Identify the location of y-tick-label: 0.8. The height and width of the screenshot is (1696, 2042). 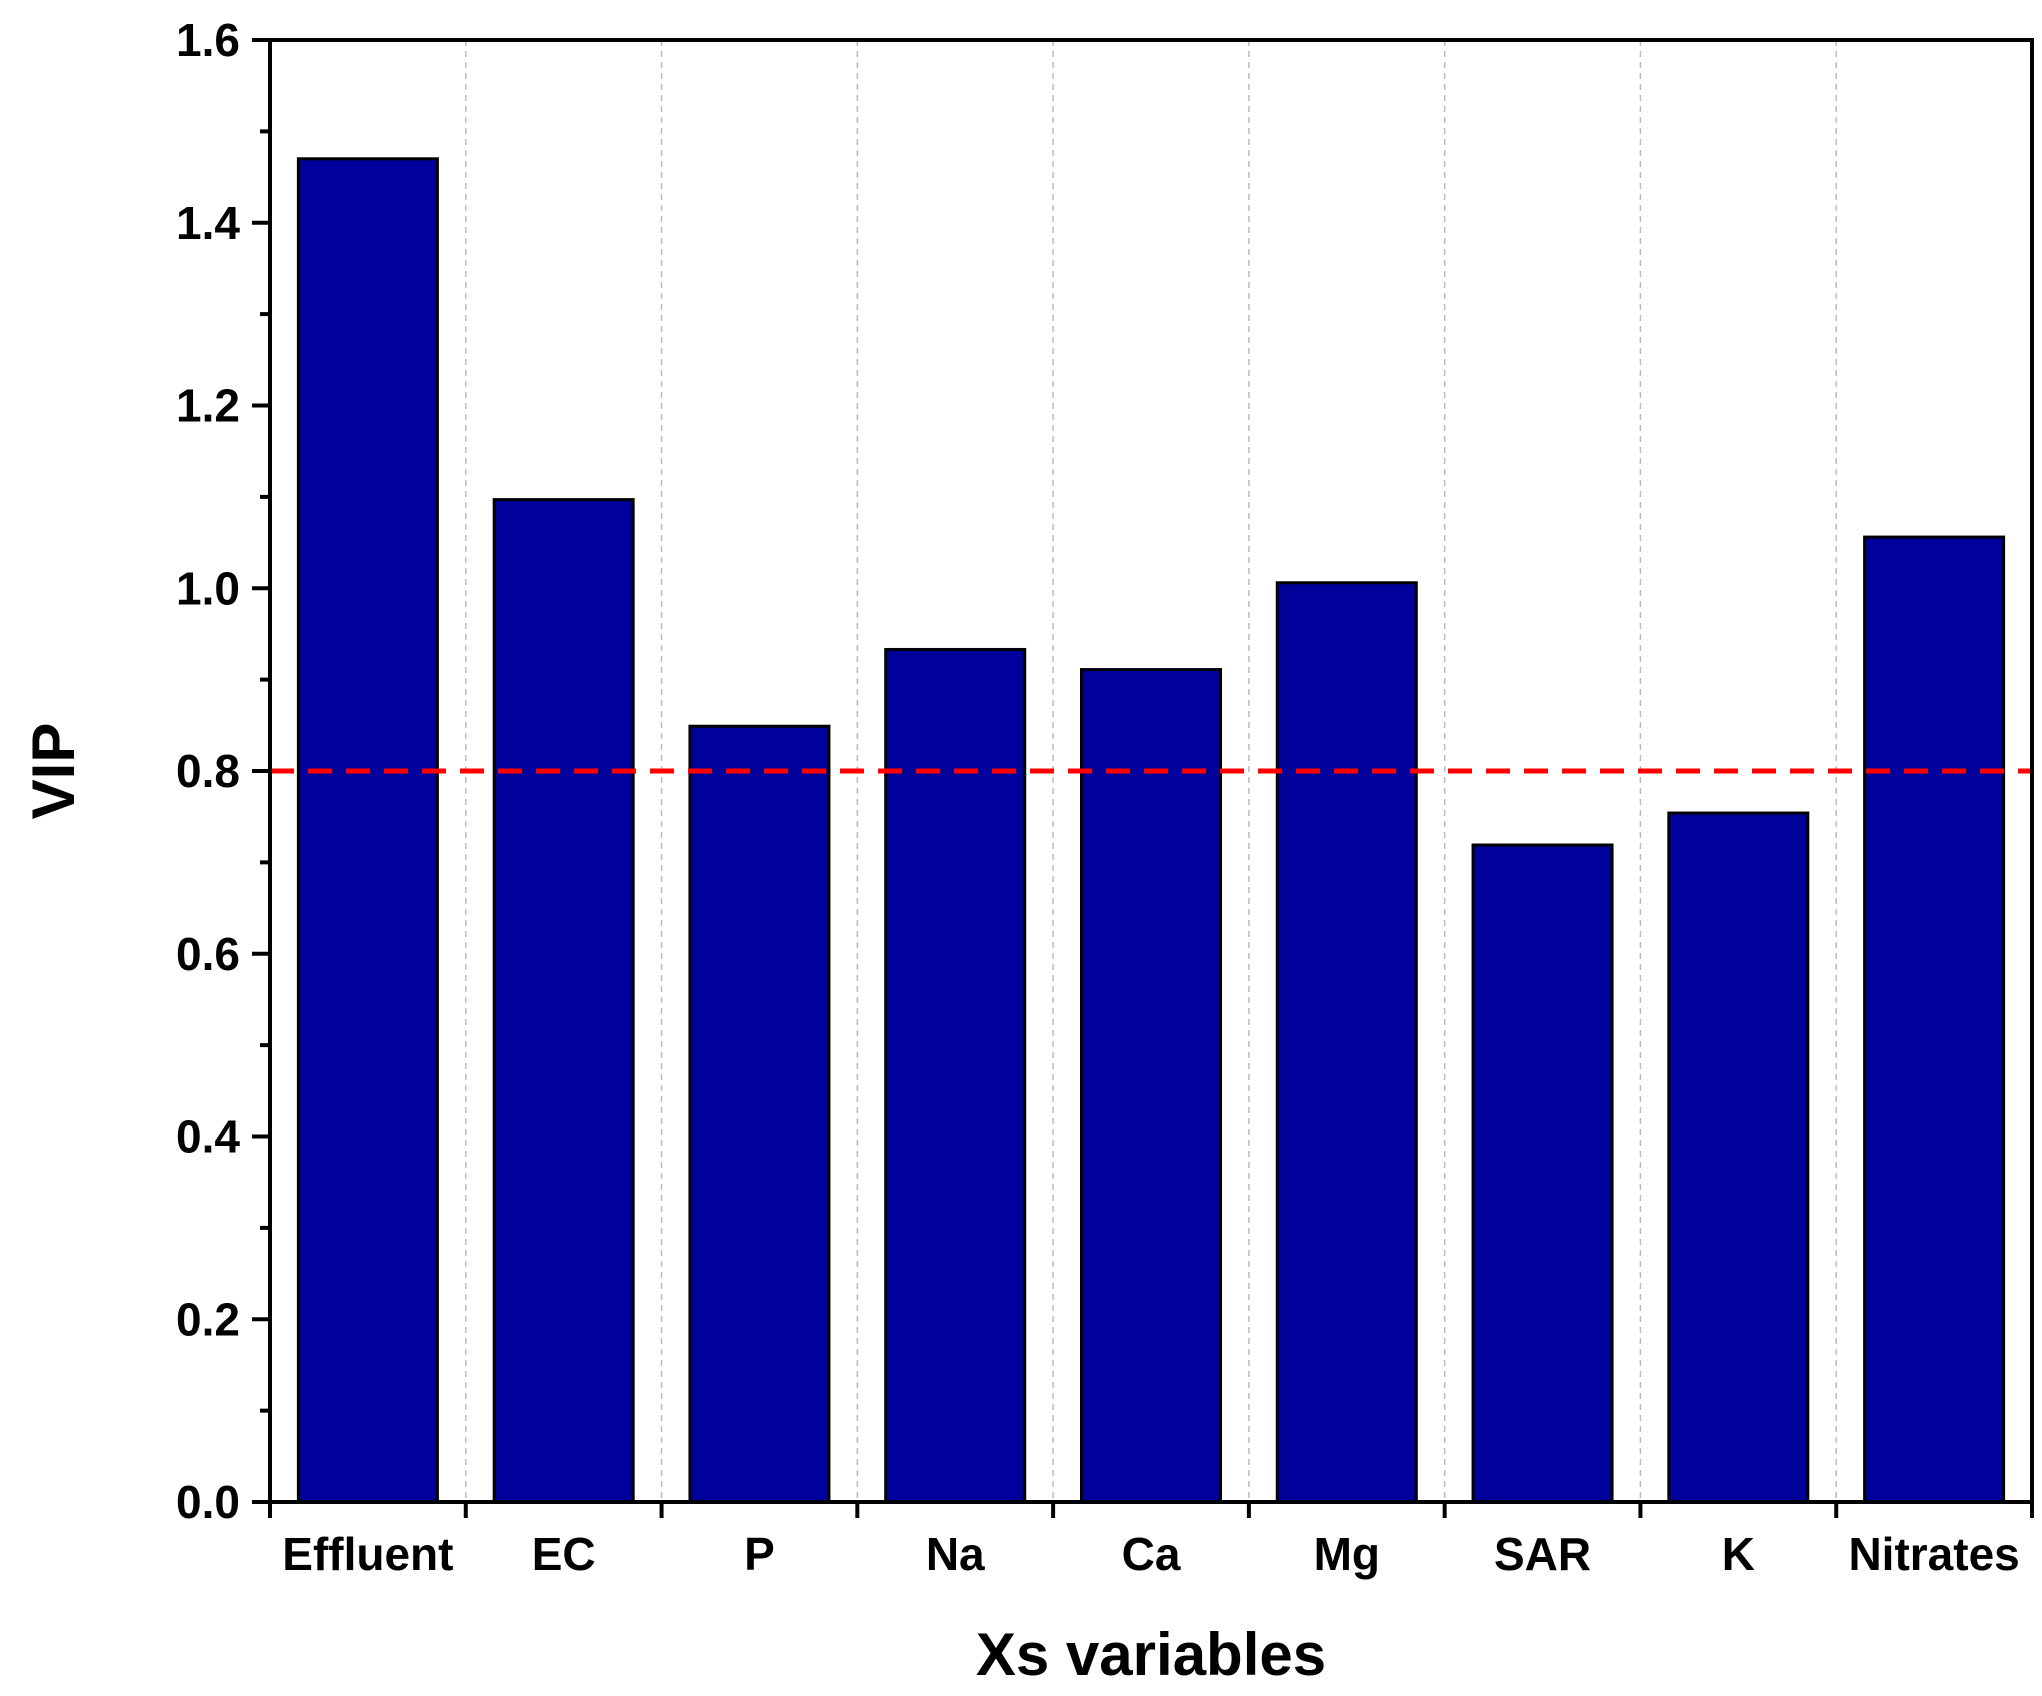
(208, 771).